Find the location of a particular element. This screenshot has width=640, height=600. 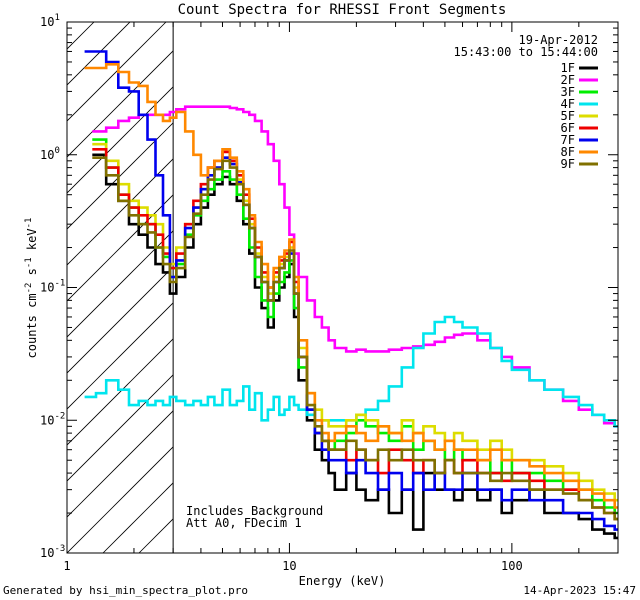

y-axis-label: counts cm-2 s-1 keV-1 is located at coordinates (31, 288).